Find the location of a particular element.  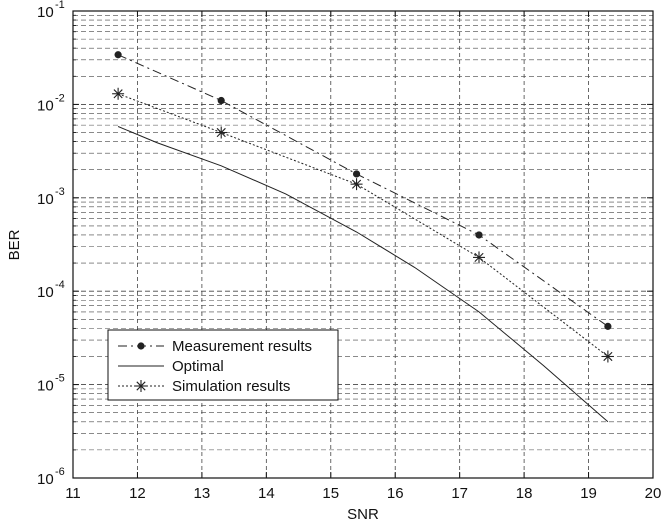

legend-label-measurement-results: Measurement results is located at coordinates (242, 346).